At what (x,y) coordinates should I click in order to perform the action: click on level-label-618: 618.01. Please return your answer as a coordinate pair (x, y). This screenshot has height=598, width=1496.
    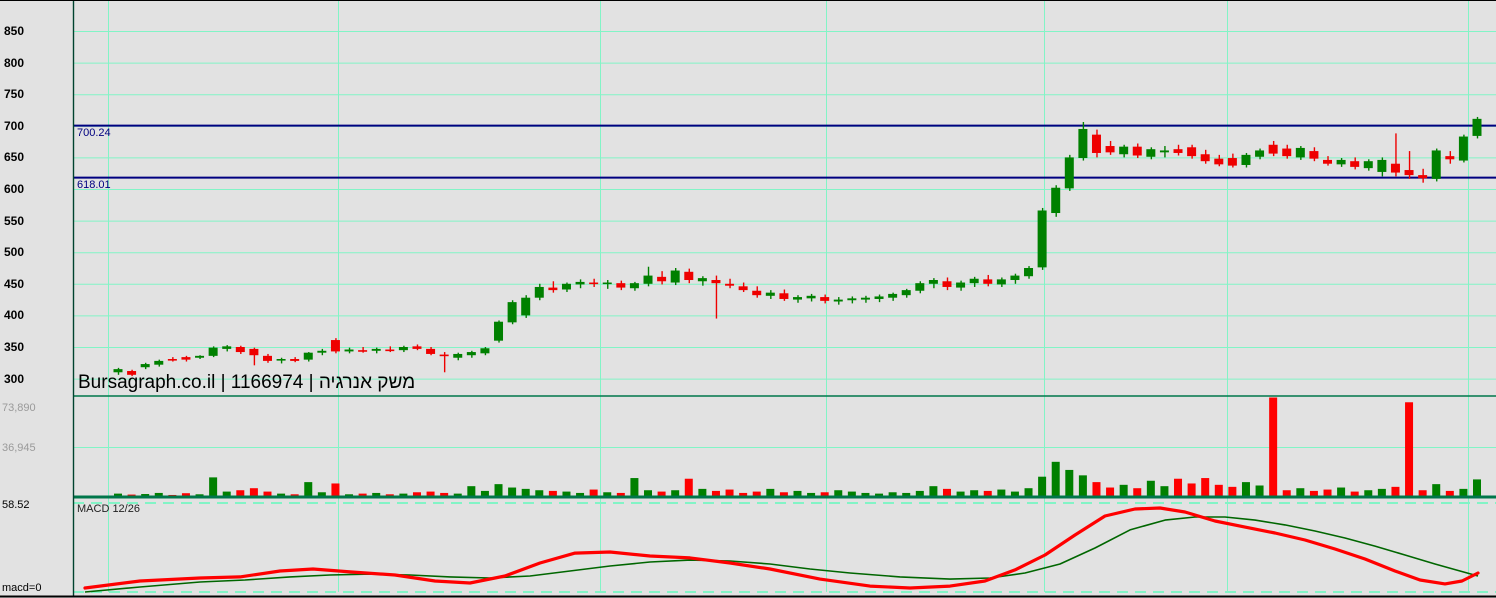
    Looking at the image, I should click on (94, 185).